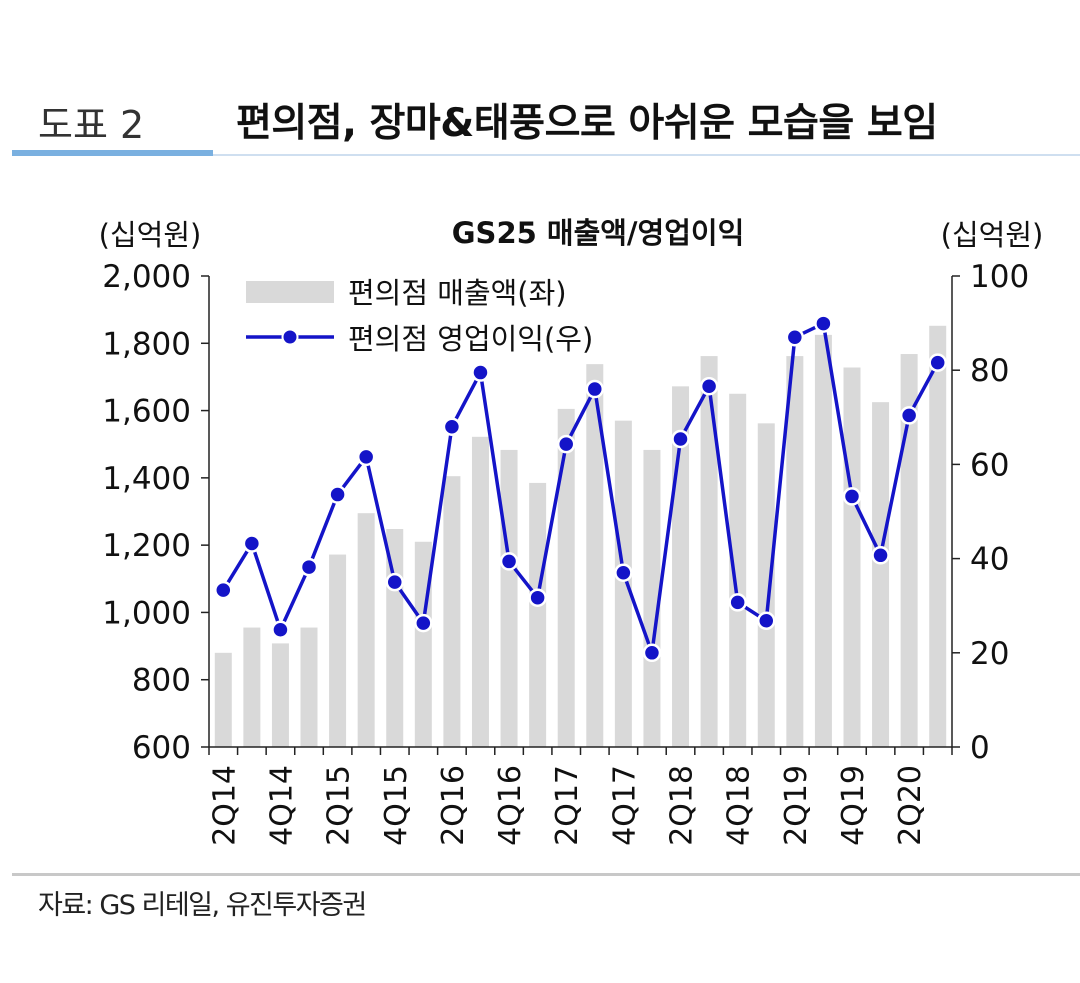 The width and height of the screenshot is (1080, 983). I want to click on x-tick-label: 2Q15, so click(339, 805).